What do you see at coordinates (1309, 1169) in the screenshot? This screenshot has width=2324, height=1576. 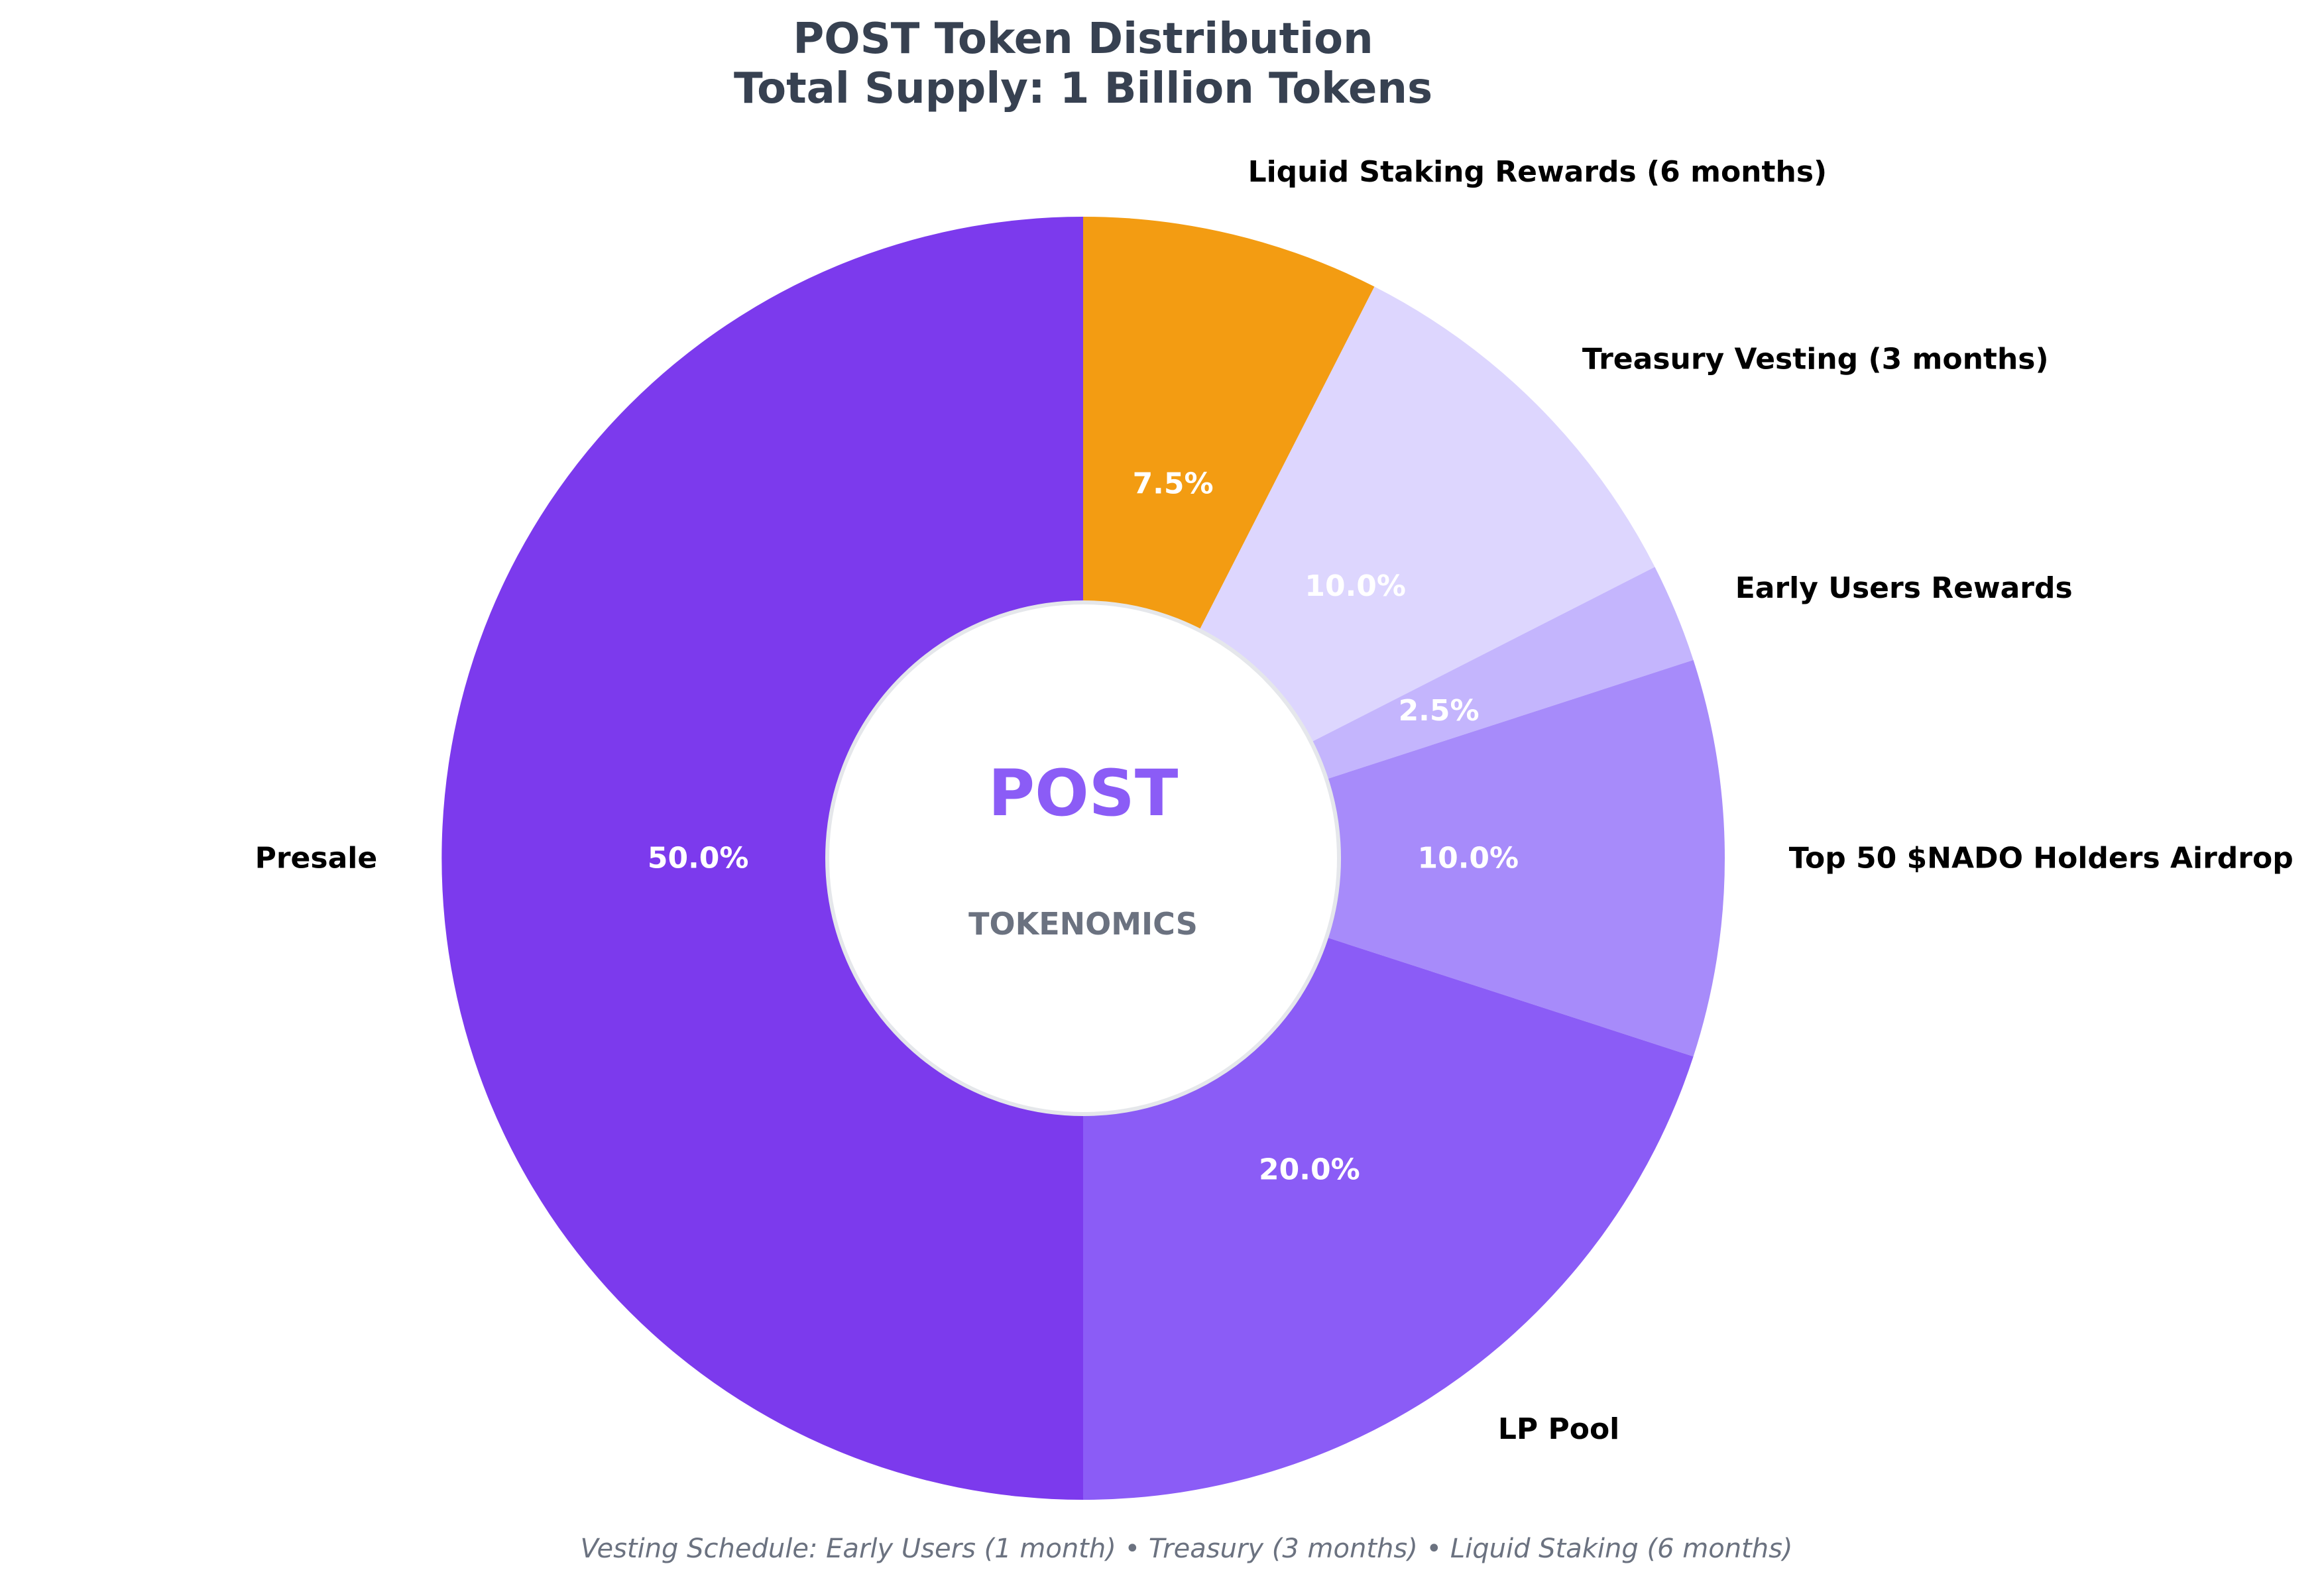 I see `percent-label-lp-pool: 20.0%` at bounding box center [1309, 1169].